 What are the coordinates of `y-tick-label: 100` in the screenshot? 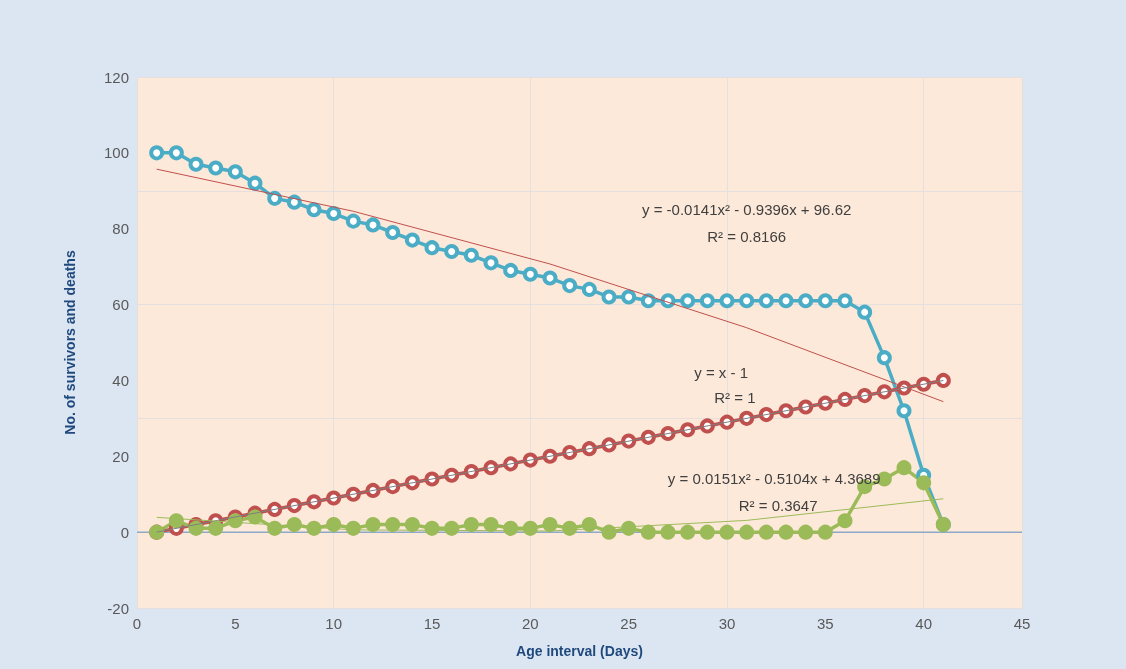 It's located at (116, 153).